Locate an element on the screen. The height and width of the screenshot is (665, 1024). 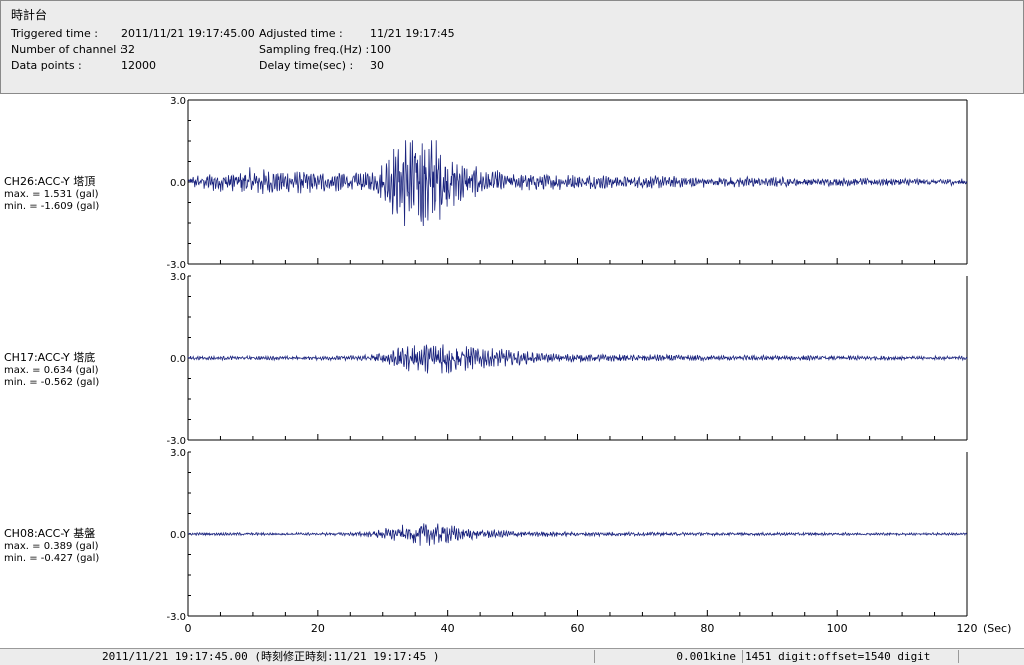
x-unit-label: (Sec) is located at coordinates (997, 628).